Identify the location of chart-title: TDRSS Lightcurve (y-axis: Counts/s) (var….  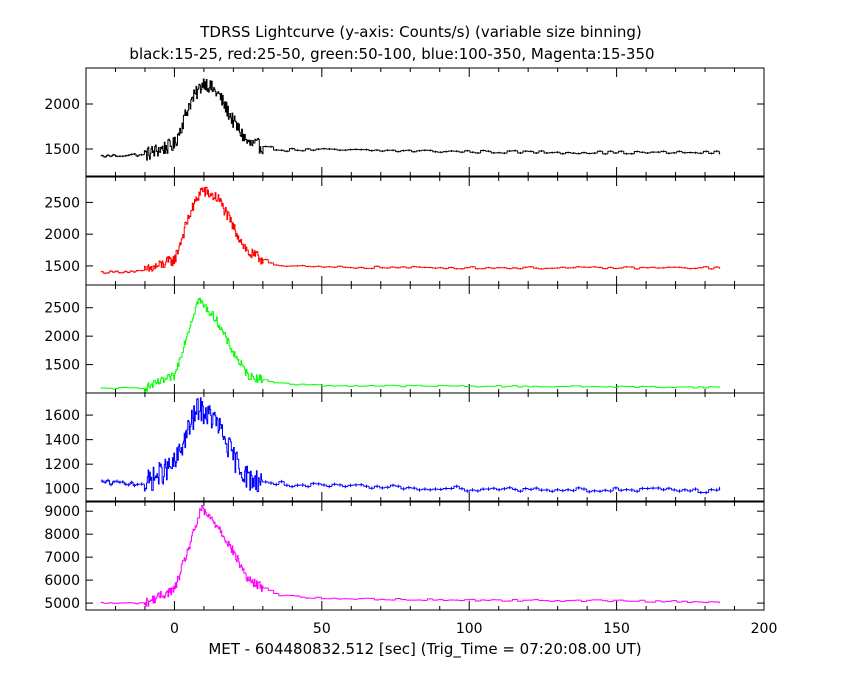
(420, 32).